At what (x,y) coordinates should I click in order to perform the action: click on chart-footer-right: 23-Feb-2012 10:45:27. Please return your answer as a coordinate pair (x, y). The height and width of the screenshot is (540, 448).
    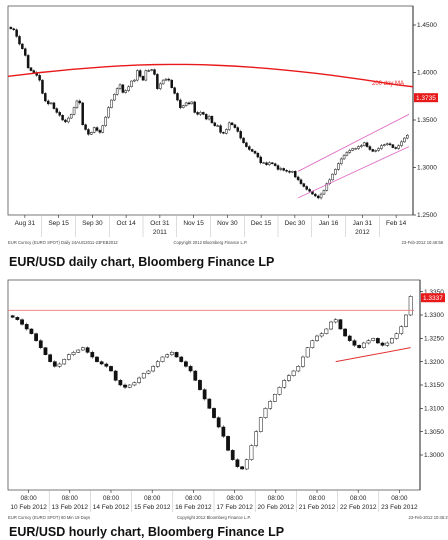
    Looking at the image, I should click on (428, 517).